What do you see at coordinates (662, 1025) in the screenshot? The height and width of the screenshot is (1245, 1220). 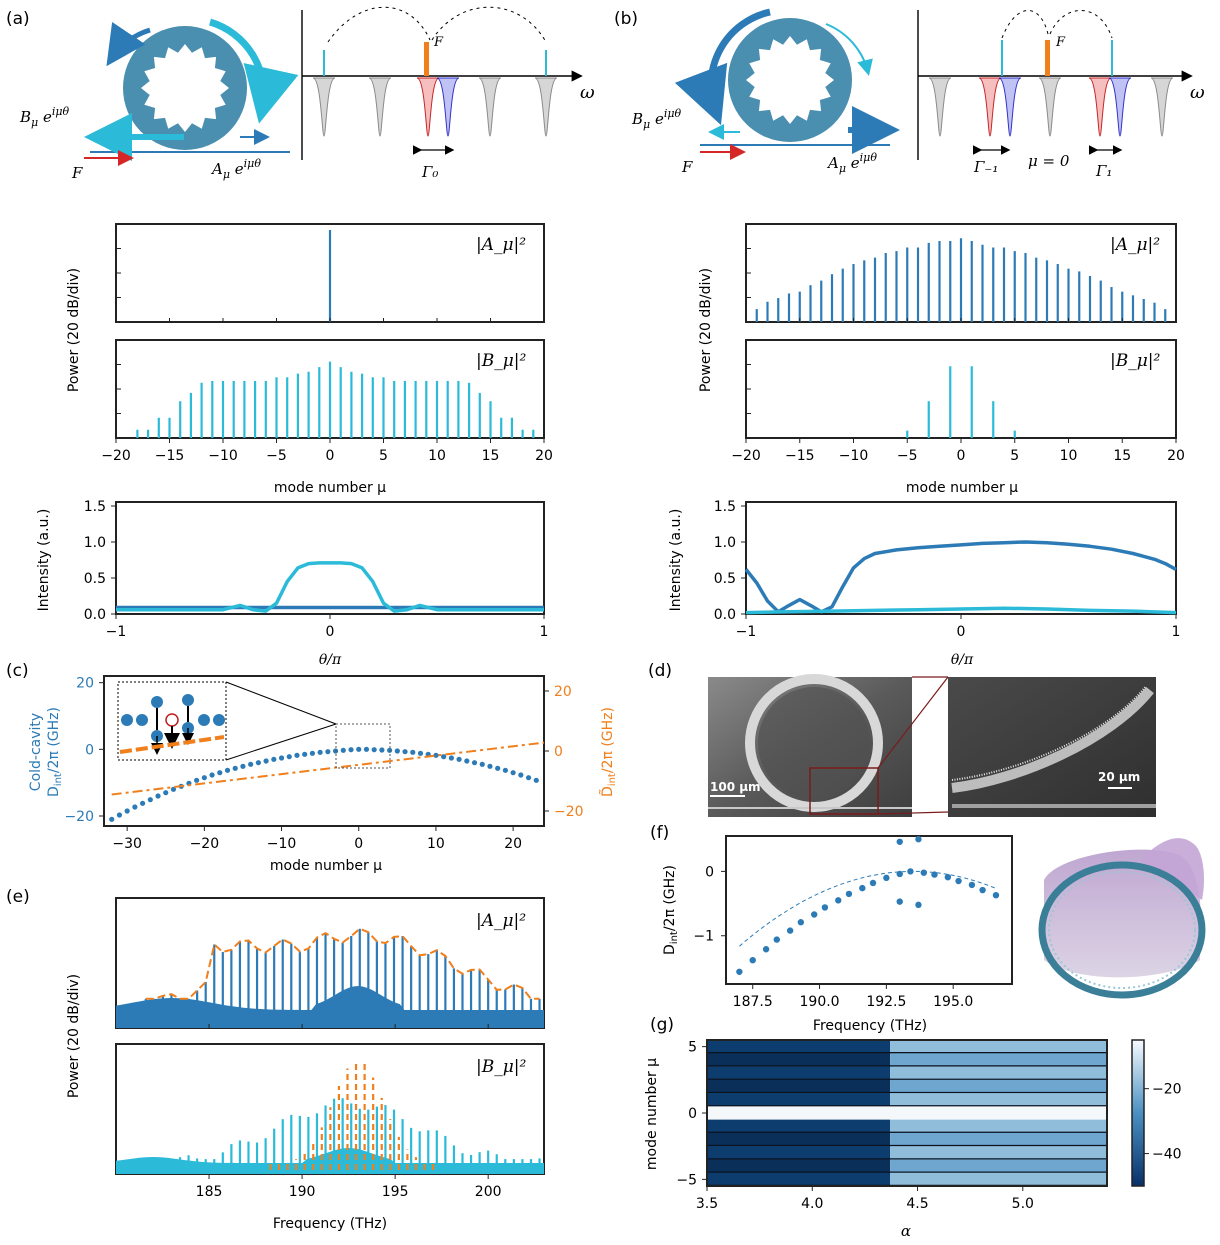 I see `panel-label-g: (g)` at bounding box center [662, 1025].